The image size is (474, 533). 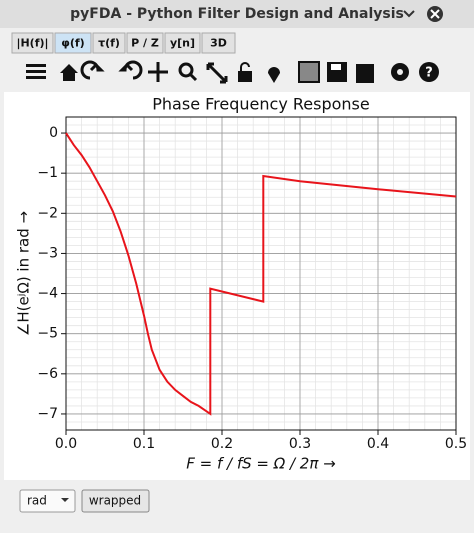 What do you see at coordinates (47, 414) in the screenshot?
I see `y-tick-label: −7` at bounding box center [47, 414].